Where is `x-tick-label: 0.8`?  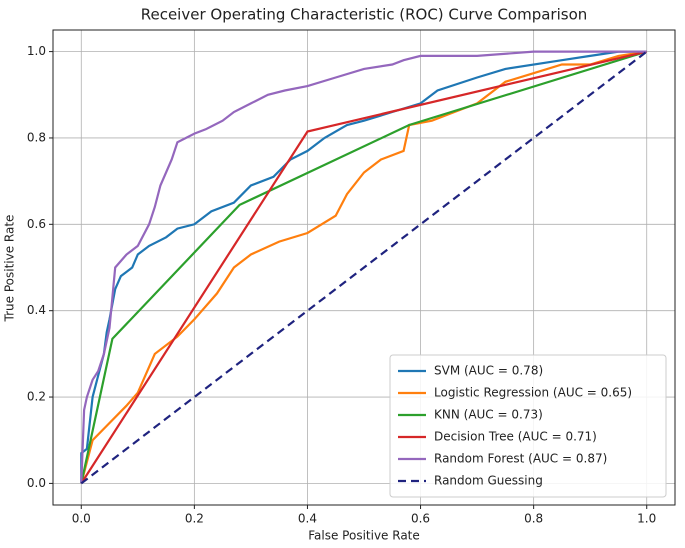
x-tick-label: 0.8 is located at coordinates (533, 519).